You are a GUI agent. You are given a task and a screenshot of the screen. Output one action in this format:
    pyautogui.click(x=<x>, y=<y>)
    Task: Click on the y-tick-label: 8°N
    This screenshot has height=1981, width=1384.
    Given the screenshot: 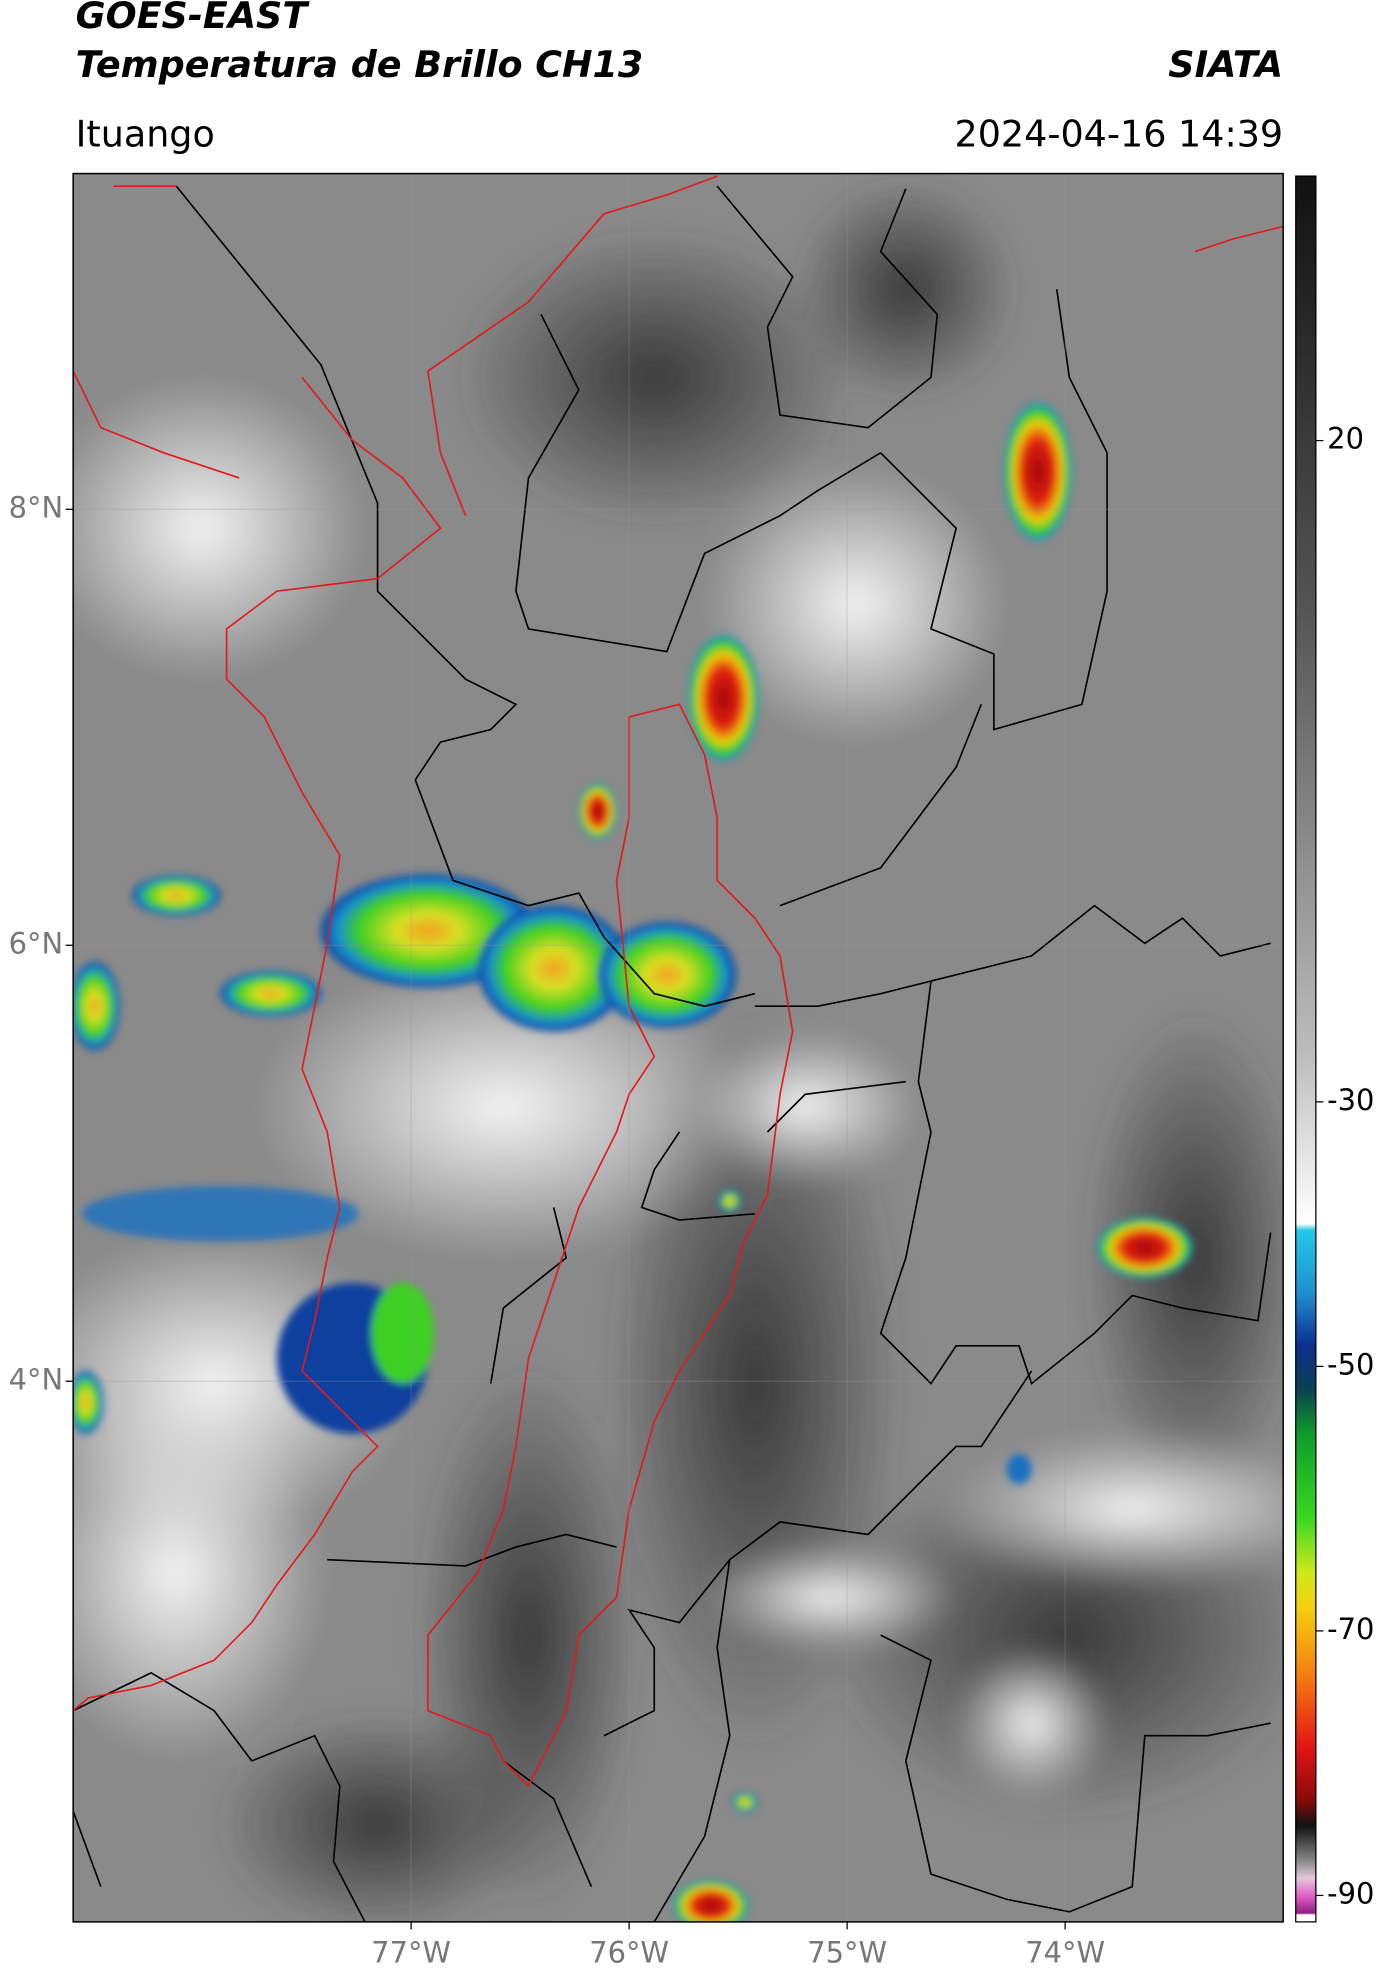 What is the action you would take?
    pyautogui.click(x=36, y=507)
    